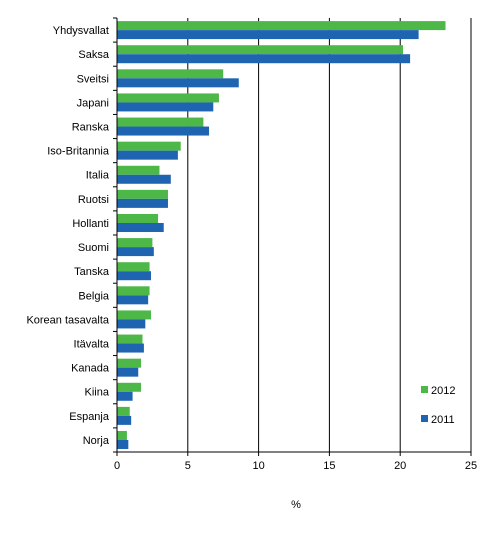 The width and height of the screenshot is (493, 535). I want to click on x-tick-label: 15, so click(329, 466).